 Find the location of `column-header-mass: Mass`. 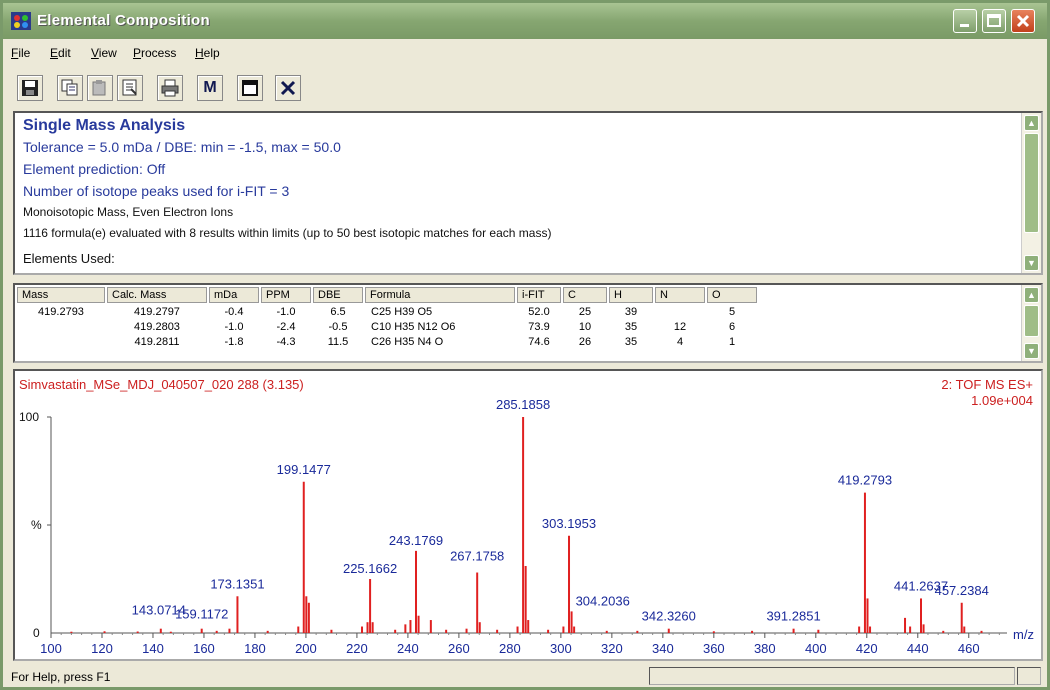

column-header-mass: Mass is located at coordinates (61, 295).